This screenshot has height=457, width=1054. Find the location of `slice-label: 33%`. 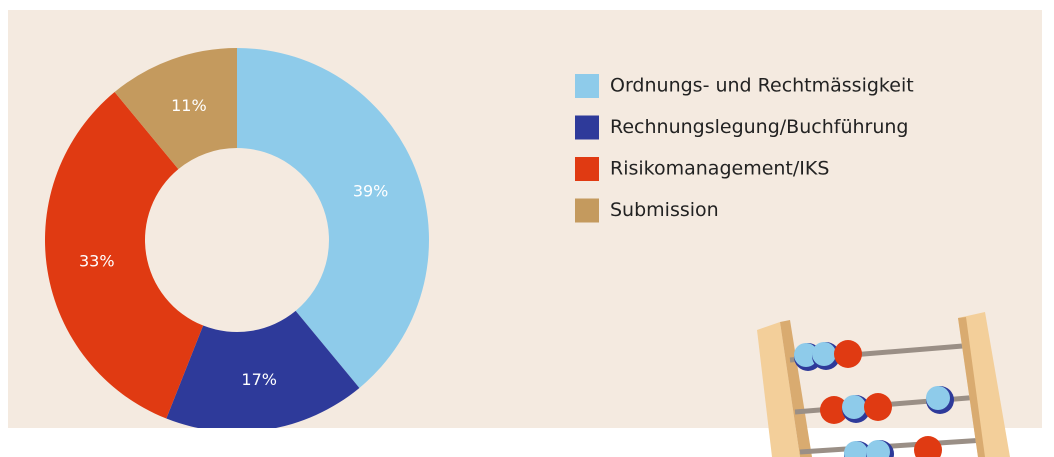

slice-label: 33% is located at coordinates (97, 261).